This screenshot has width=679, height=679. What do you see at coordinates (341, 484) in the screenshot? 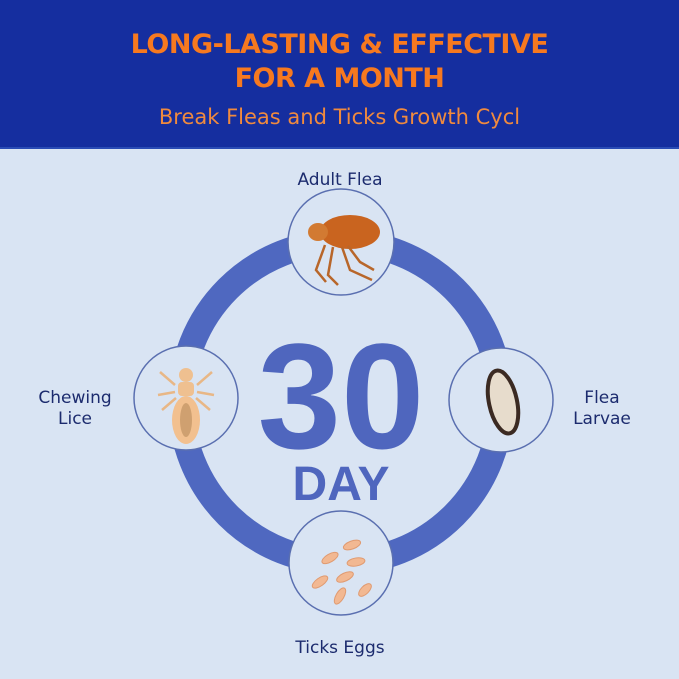
I see `day-unit: DAY` at bounding box center [341, 484].